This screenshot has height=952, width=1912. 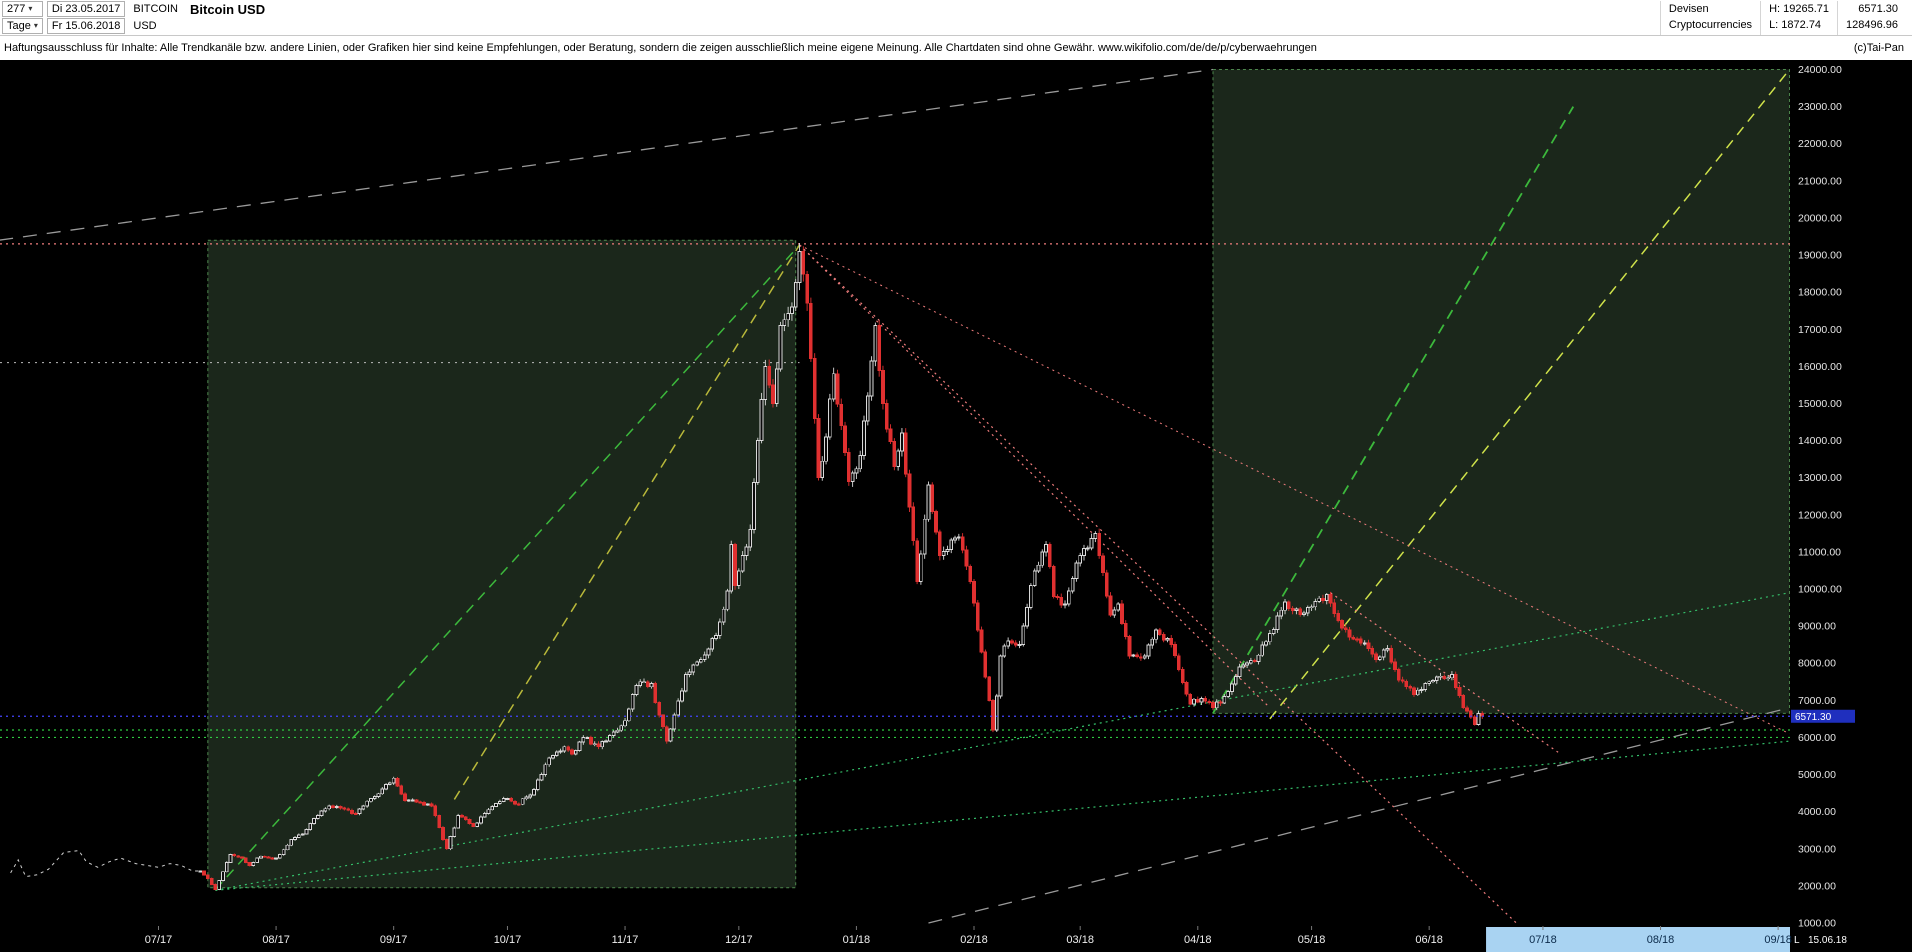 I want to click on svg-text: 4000.00, so click(x=1817, y=812).